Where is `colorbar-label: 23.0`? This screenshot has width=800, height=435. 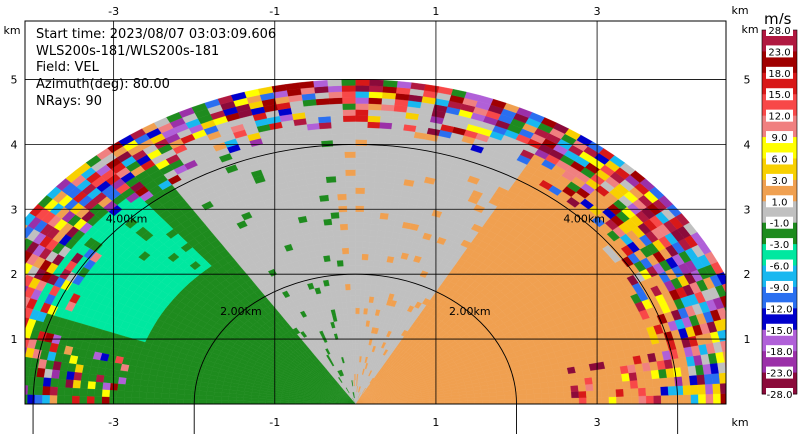
colorbar-label: 23.0 is located at coordinates (779, 52).